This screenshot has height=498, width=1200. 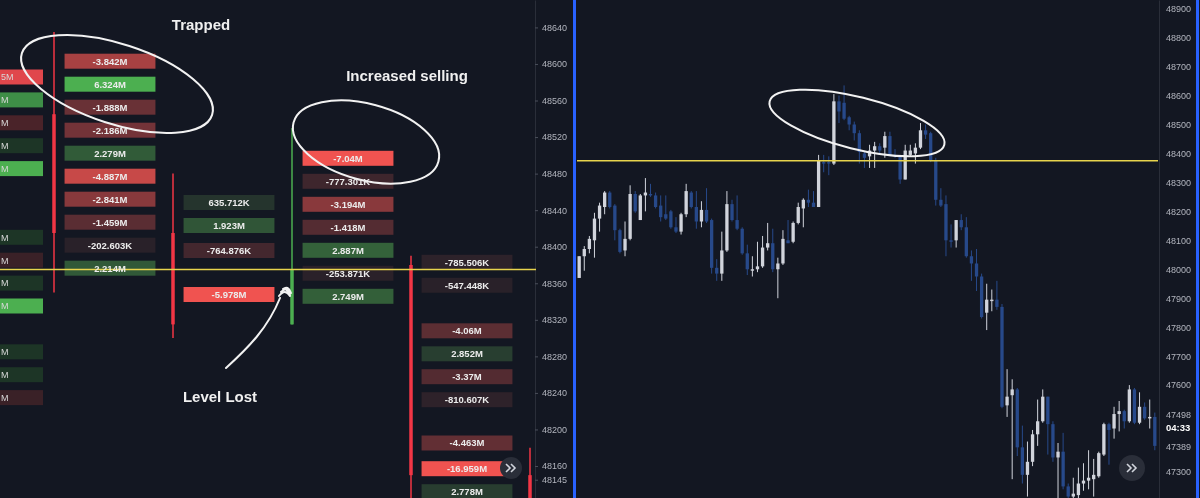 I want to click on y-tick-label: 47700, so click(x=1179, y=356).